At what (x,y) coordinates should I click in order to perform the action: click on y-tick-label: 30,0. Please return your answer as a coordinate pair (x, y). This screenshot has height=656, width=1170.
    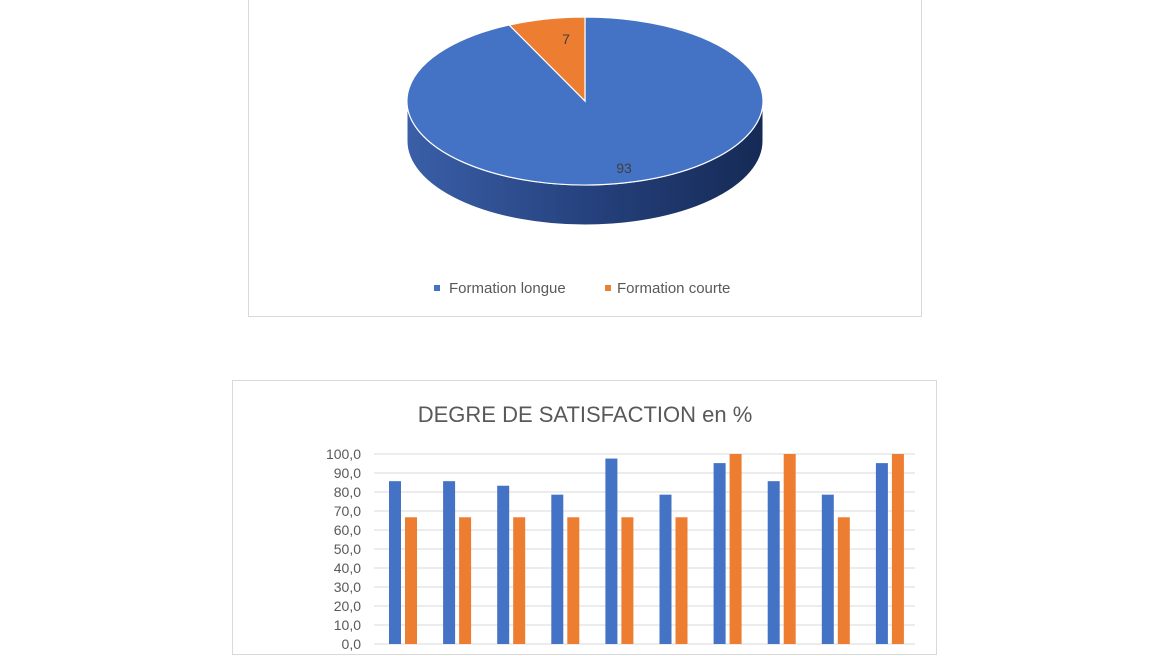
    Looking at the image, I should click on (347, 587).